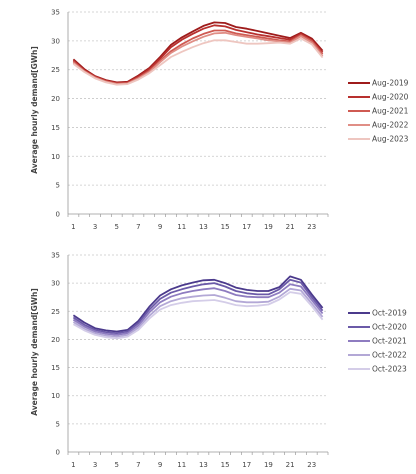 This screenshot has height=474, width=416. I want to click on legend-label: Oct-2020, so click(389, 327).